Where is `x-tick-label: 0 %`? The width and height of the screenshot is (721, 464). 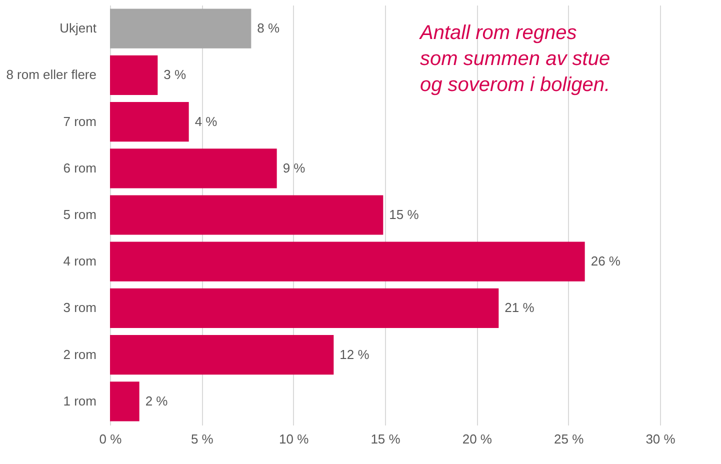
x-tick-label: 0 % is located at coordinates (110, 439).